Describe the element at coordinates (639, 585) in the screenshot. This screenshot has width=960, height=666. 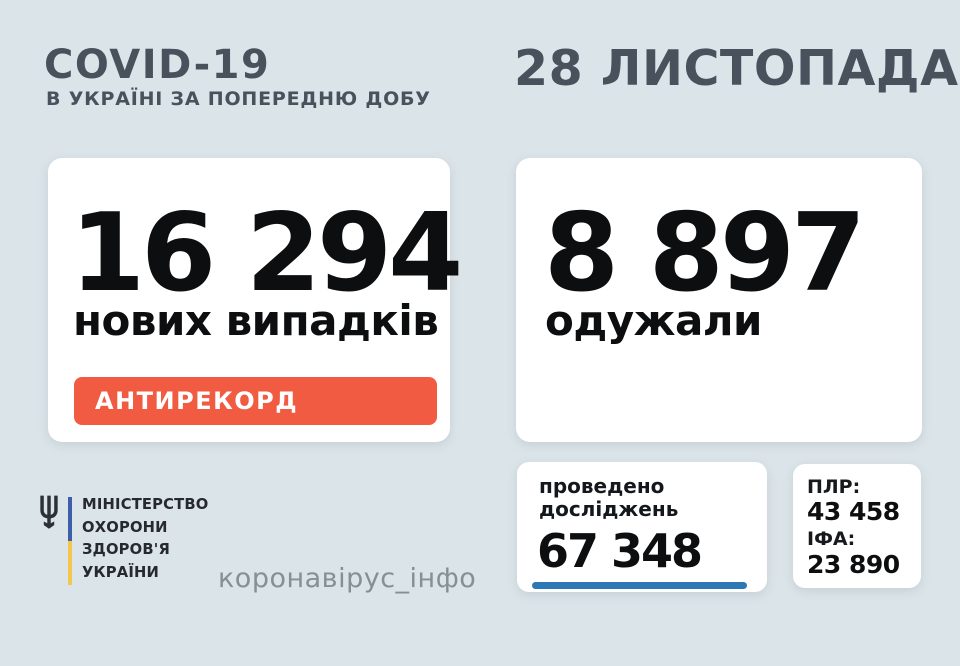
I see `blue-underline-bar` at that location.